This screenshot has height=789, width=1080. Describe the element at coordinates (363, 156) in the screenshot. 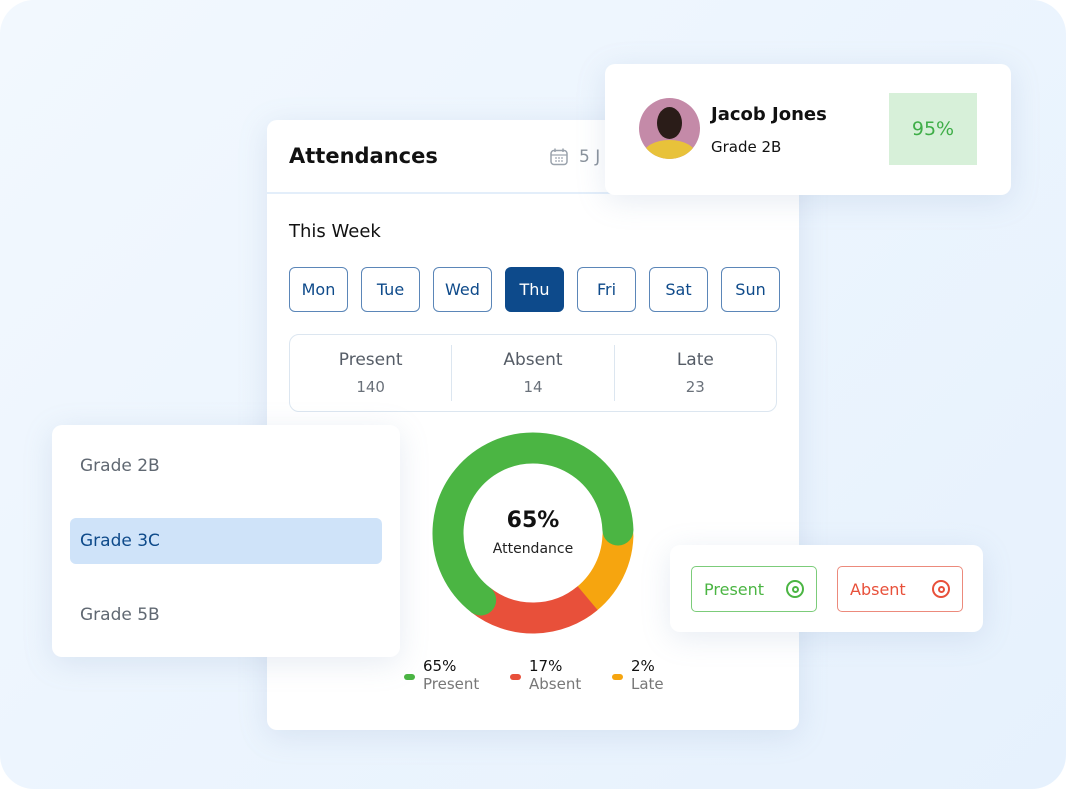

I see `card-title: Attendances` at that location.